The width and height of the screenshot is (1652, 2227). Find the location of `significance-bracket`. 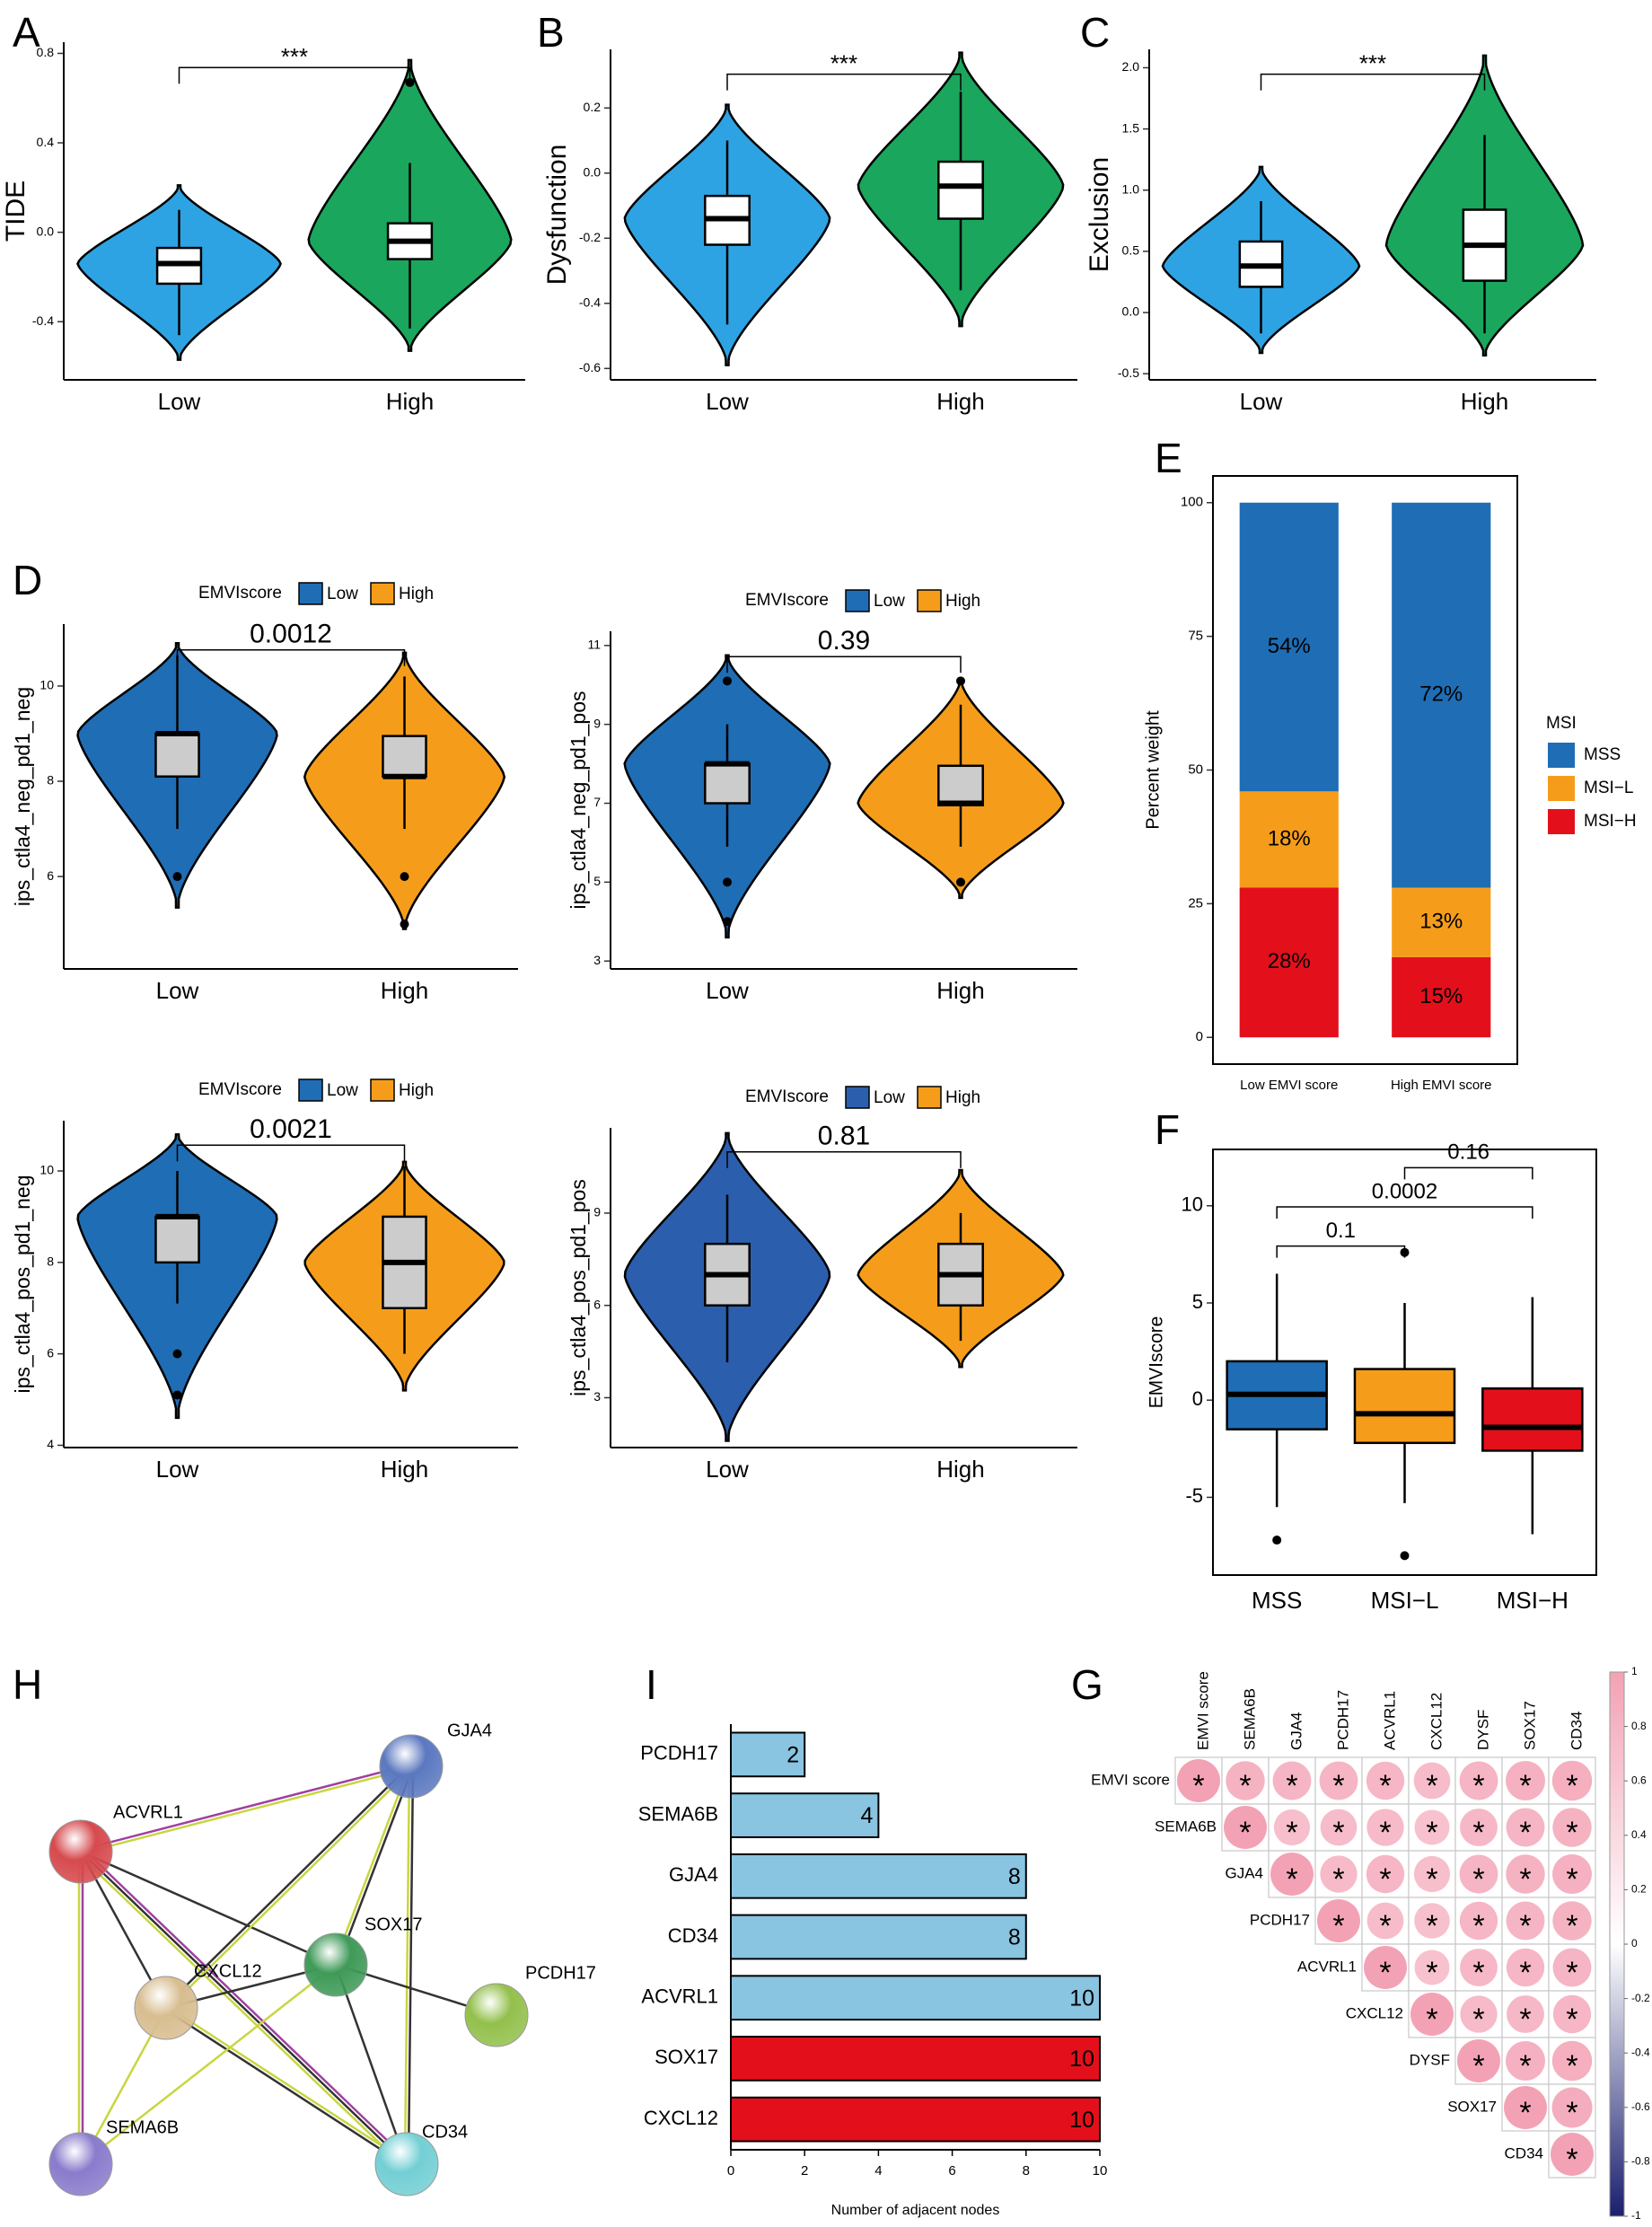

significance-bracket is located at coordinates (844, 82).